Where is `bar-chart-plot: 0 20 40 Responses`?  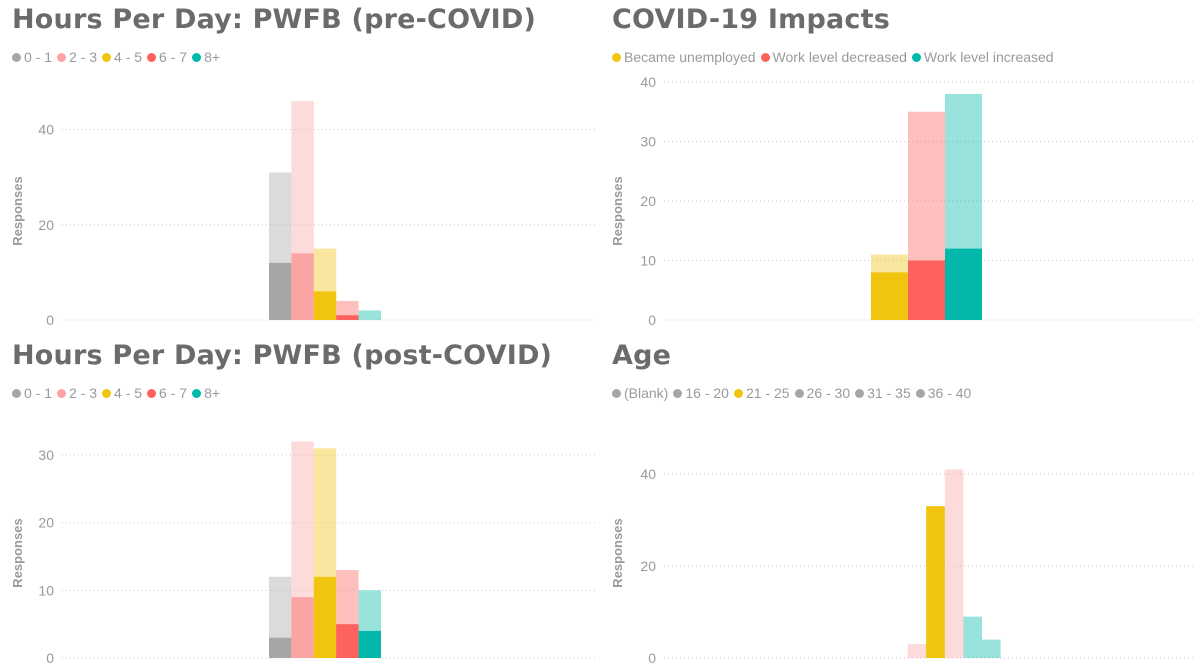 bar-chart-plot: 0 20 40 Responses is located at coordinates (902, 566).